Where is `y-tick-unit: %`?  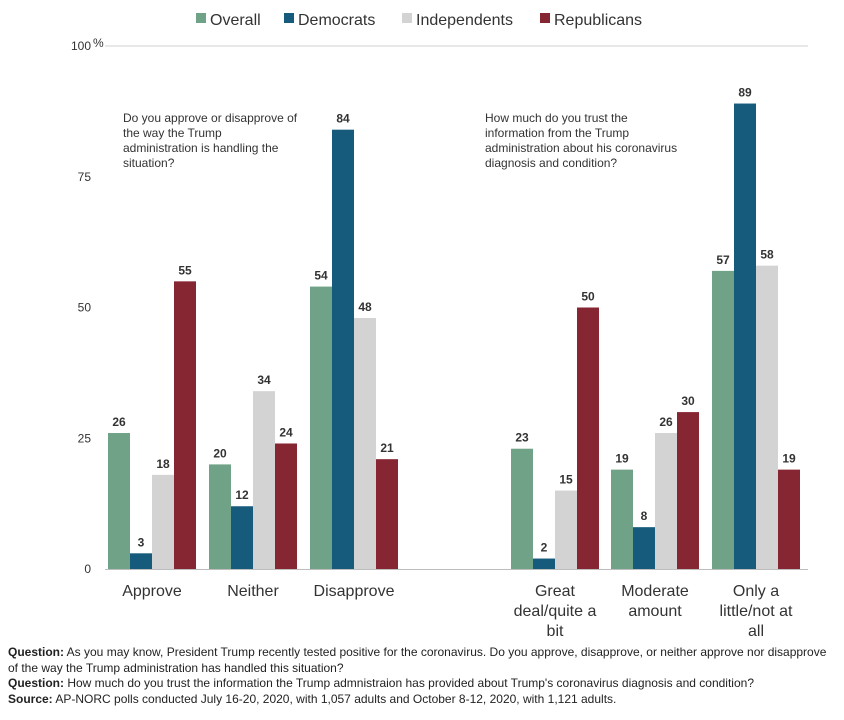
y-tick-unit: % is located at coordinates (98, 43).